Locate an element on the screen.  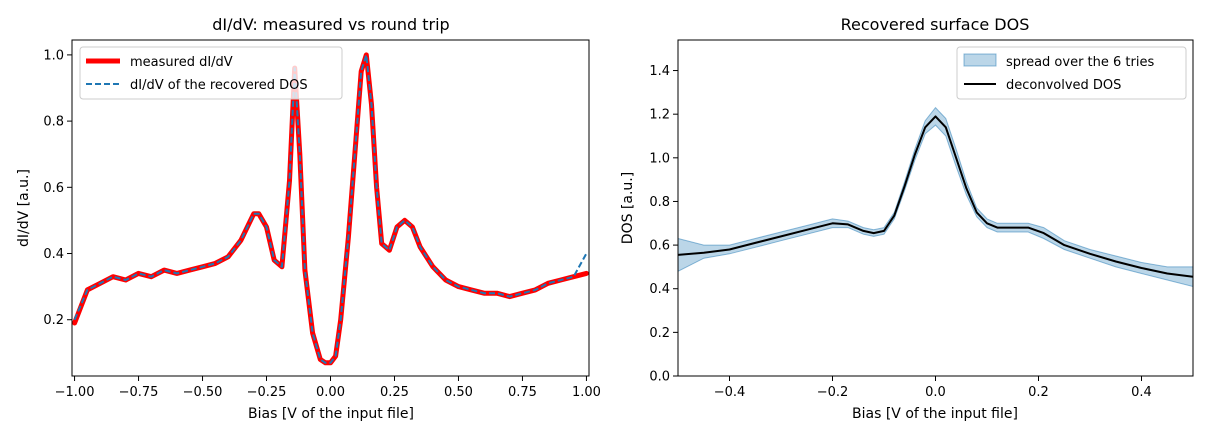
left-legend-box is located at coordinates (211, 73).